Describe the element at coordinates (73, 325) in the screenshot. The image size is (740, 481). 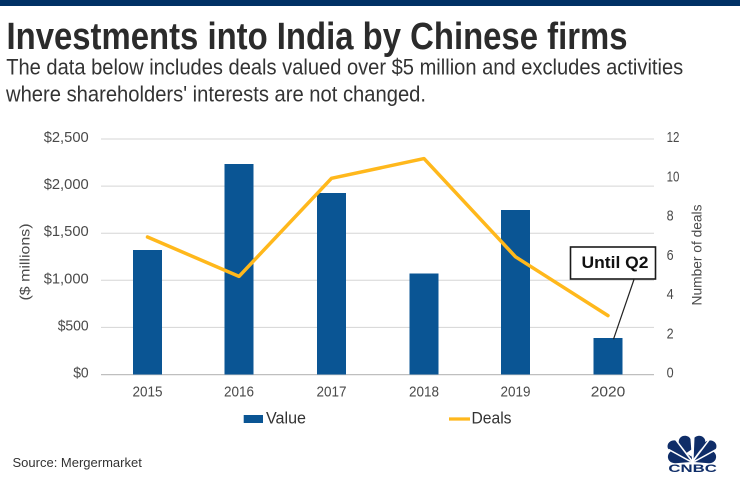
I see `svg-text: $500` at that location.